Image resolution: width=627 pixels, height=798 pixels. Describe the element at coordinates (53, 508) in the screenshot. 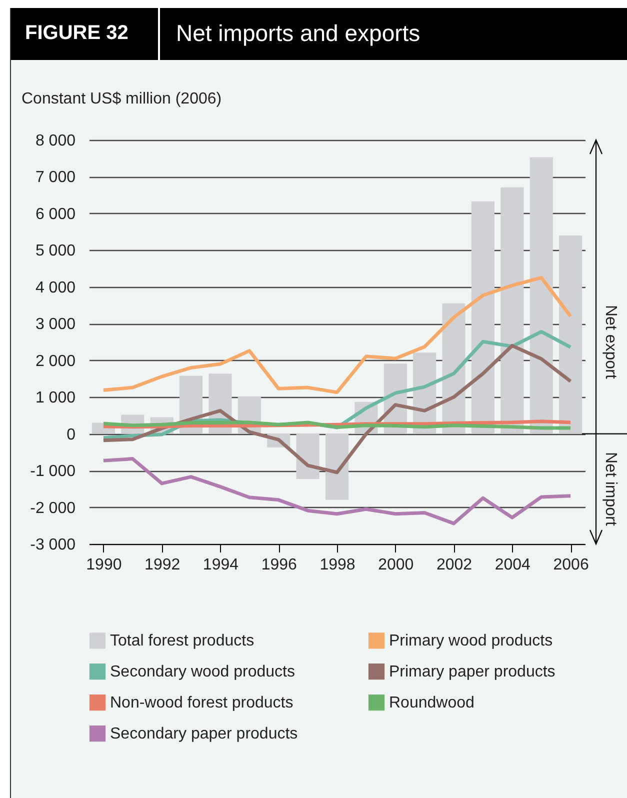

I see `y-tick-label: -2 000` at that location.